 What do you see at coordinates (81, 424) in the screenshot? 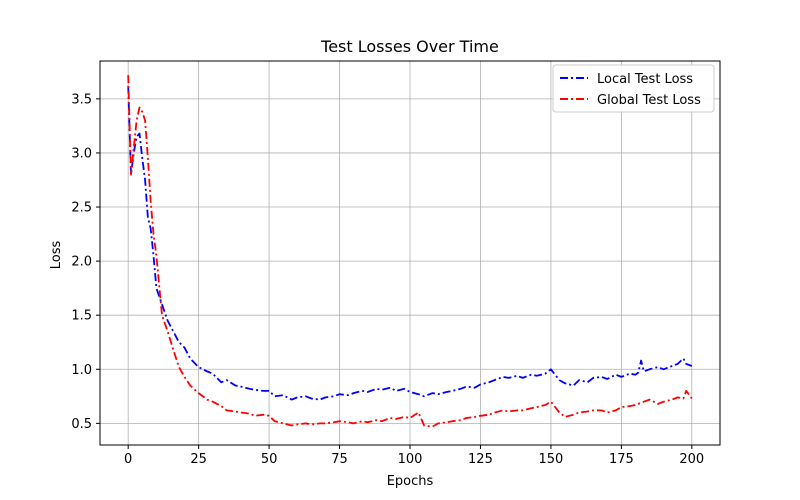
I see `y-tick-label: 0.5` at bounding box center [81, 424].